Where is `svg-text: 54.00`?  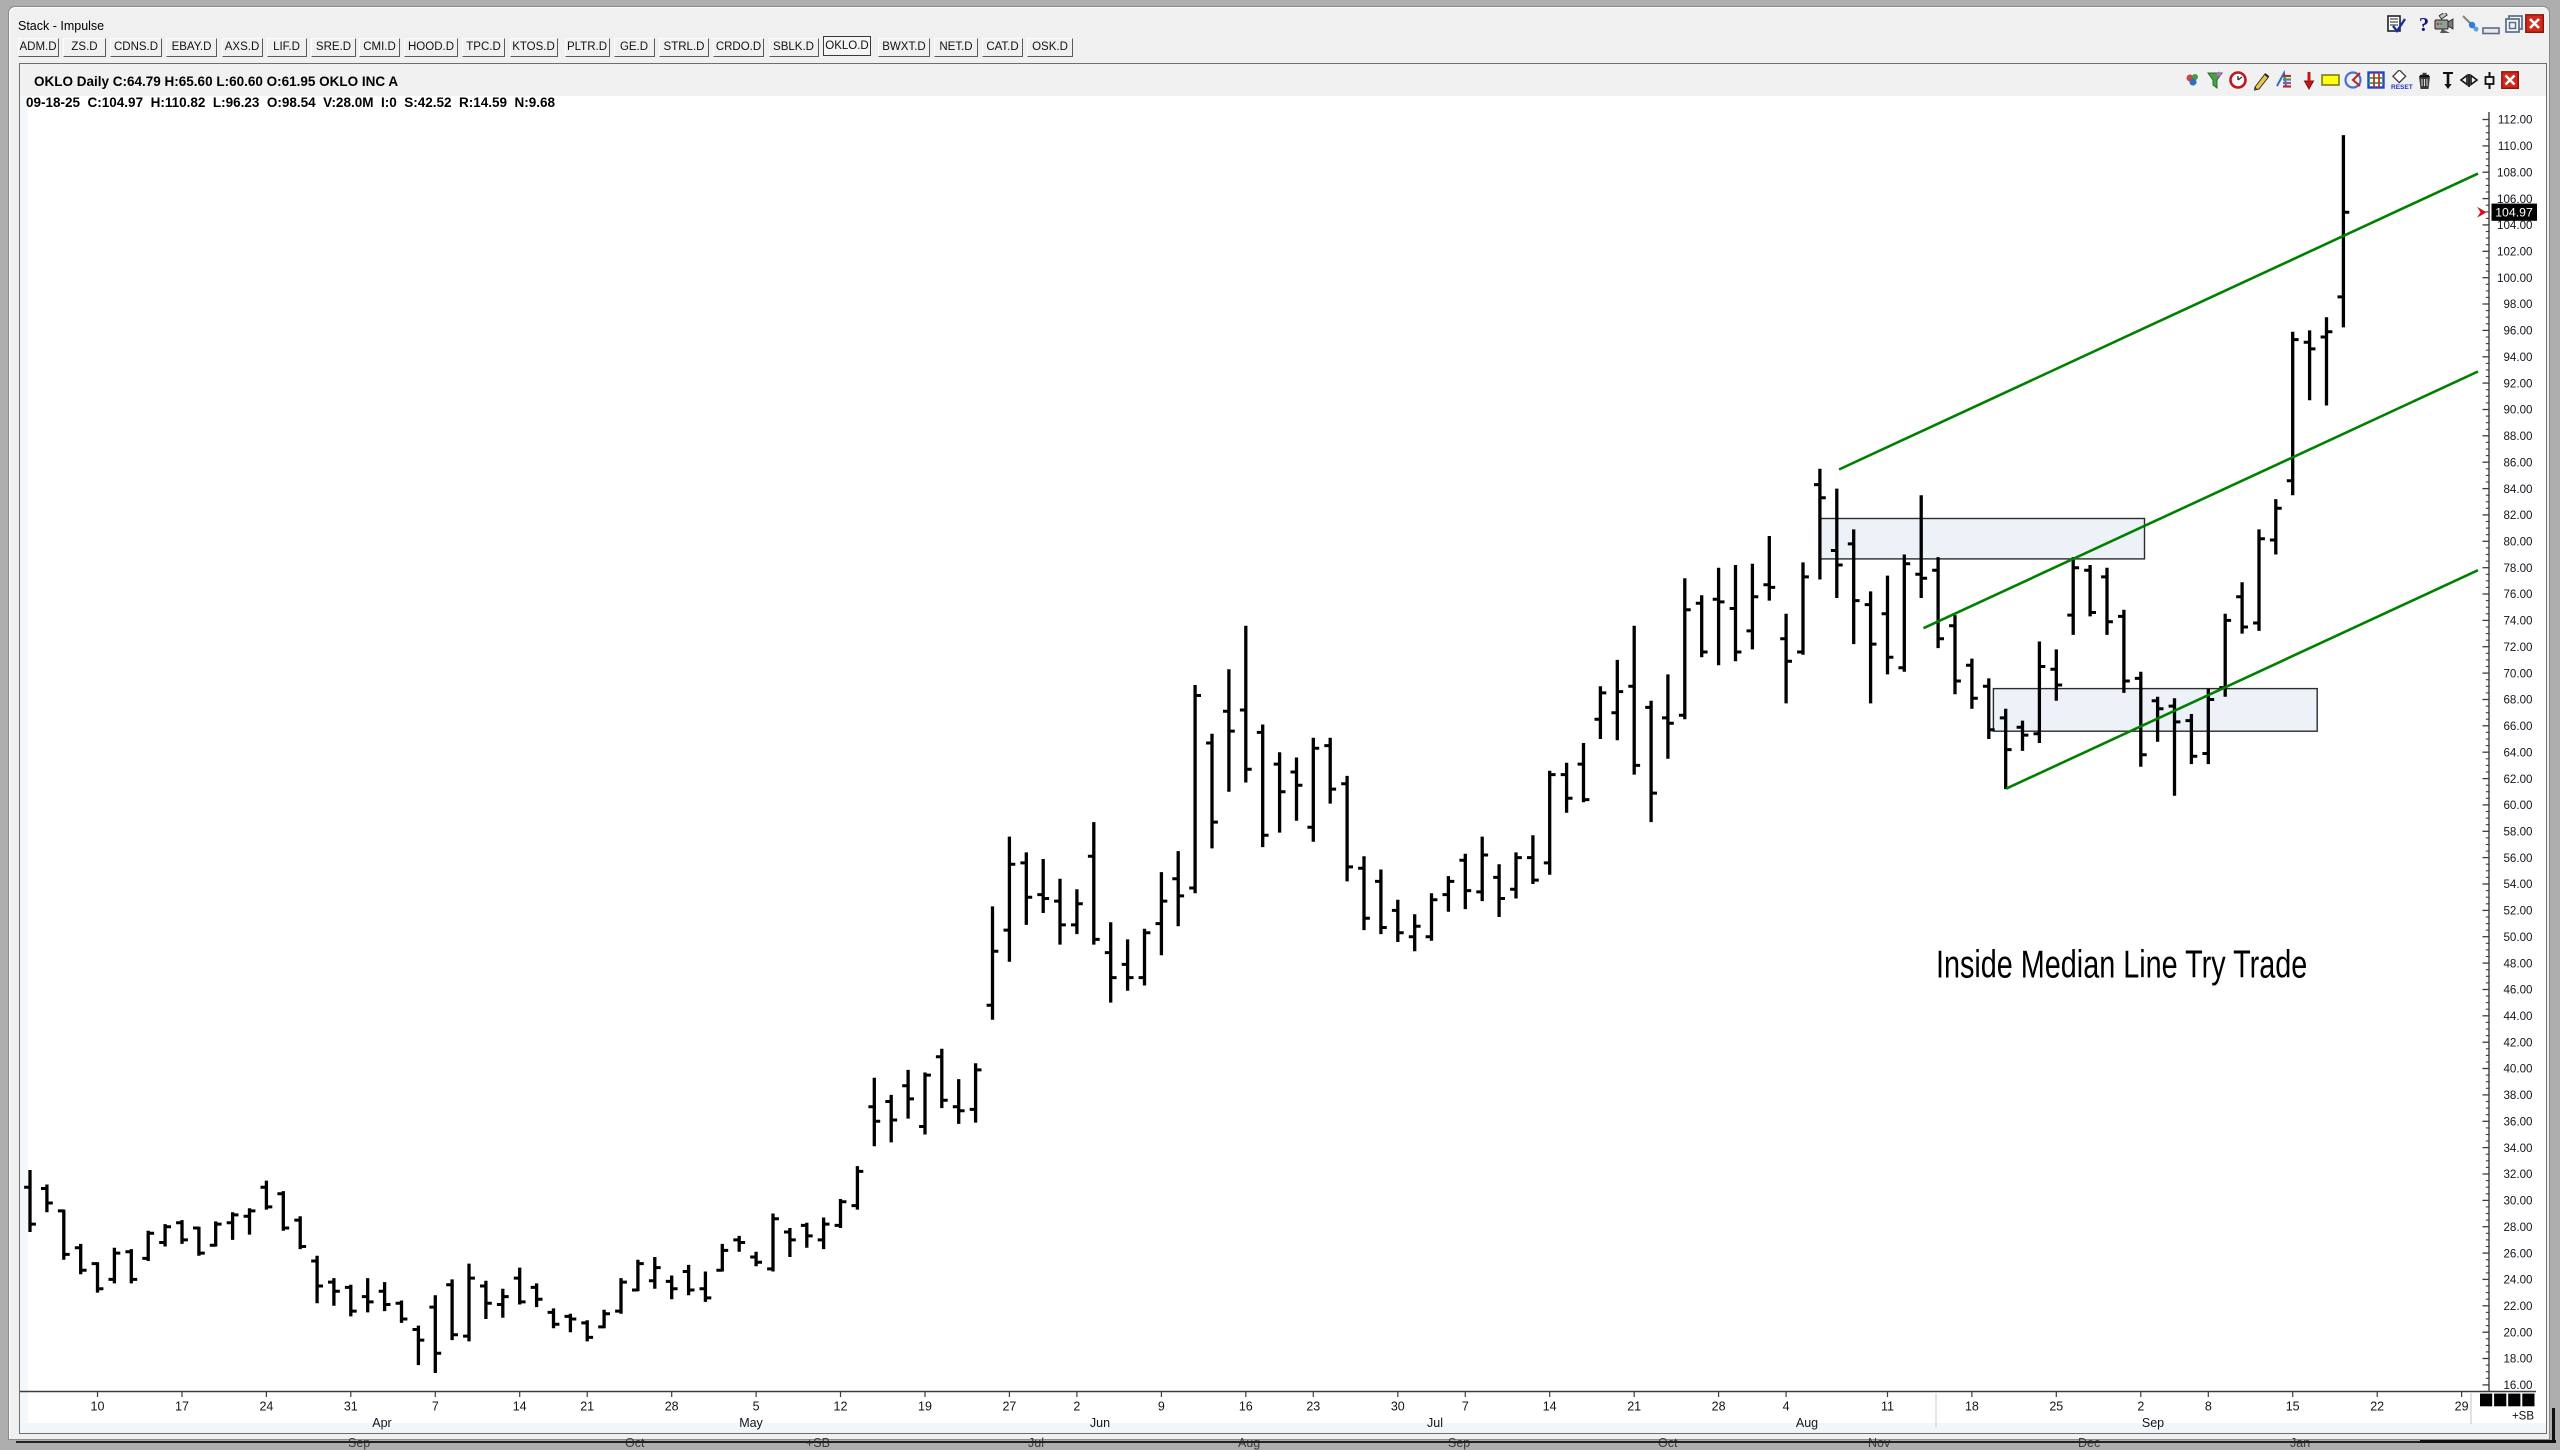
svg-text: 54.00 is located at coordinates (2517, 884).